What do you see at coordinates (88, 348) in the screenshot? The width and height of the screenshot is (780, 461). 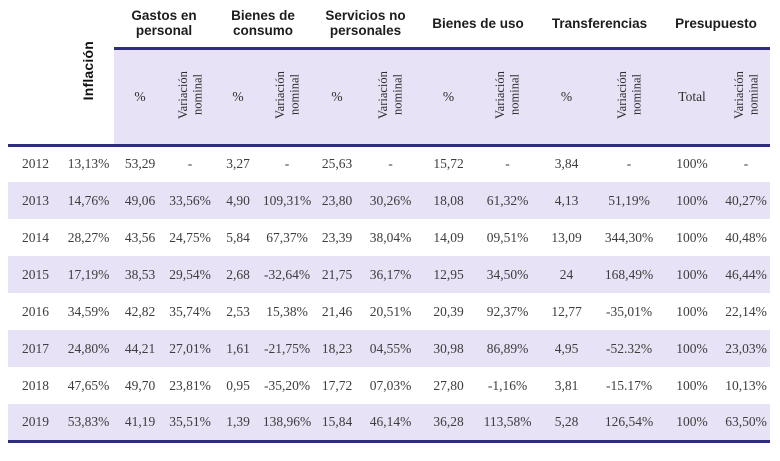 I see `data-cell: 24,80%` at bounding box center [88, 348].